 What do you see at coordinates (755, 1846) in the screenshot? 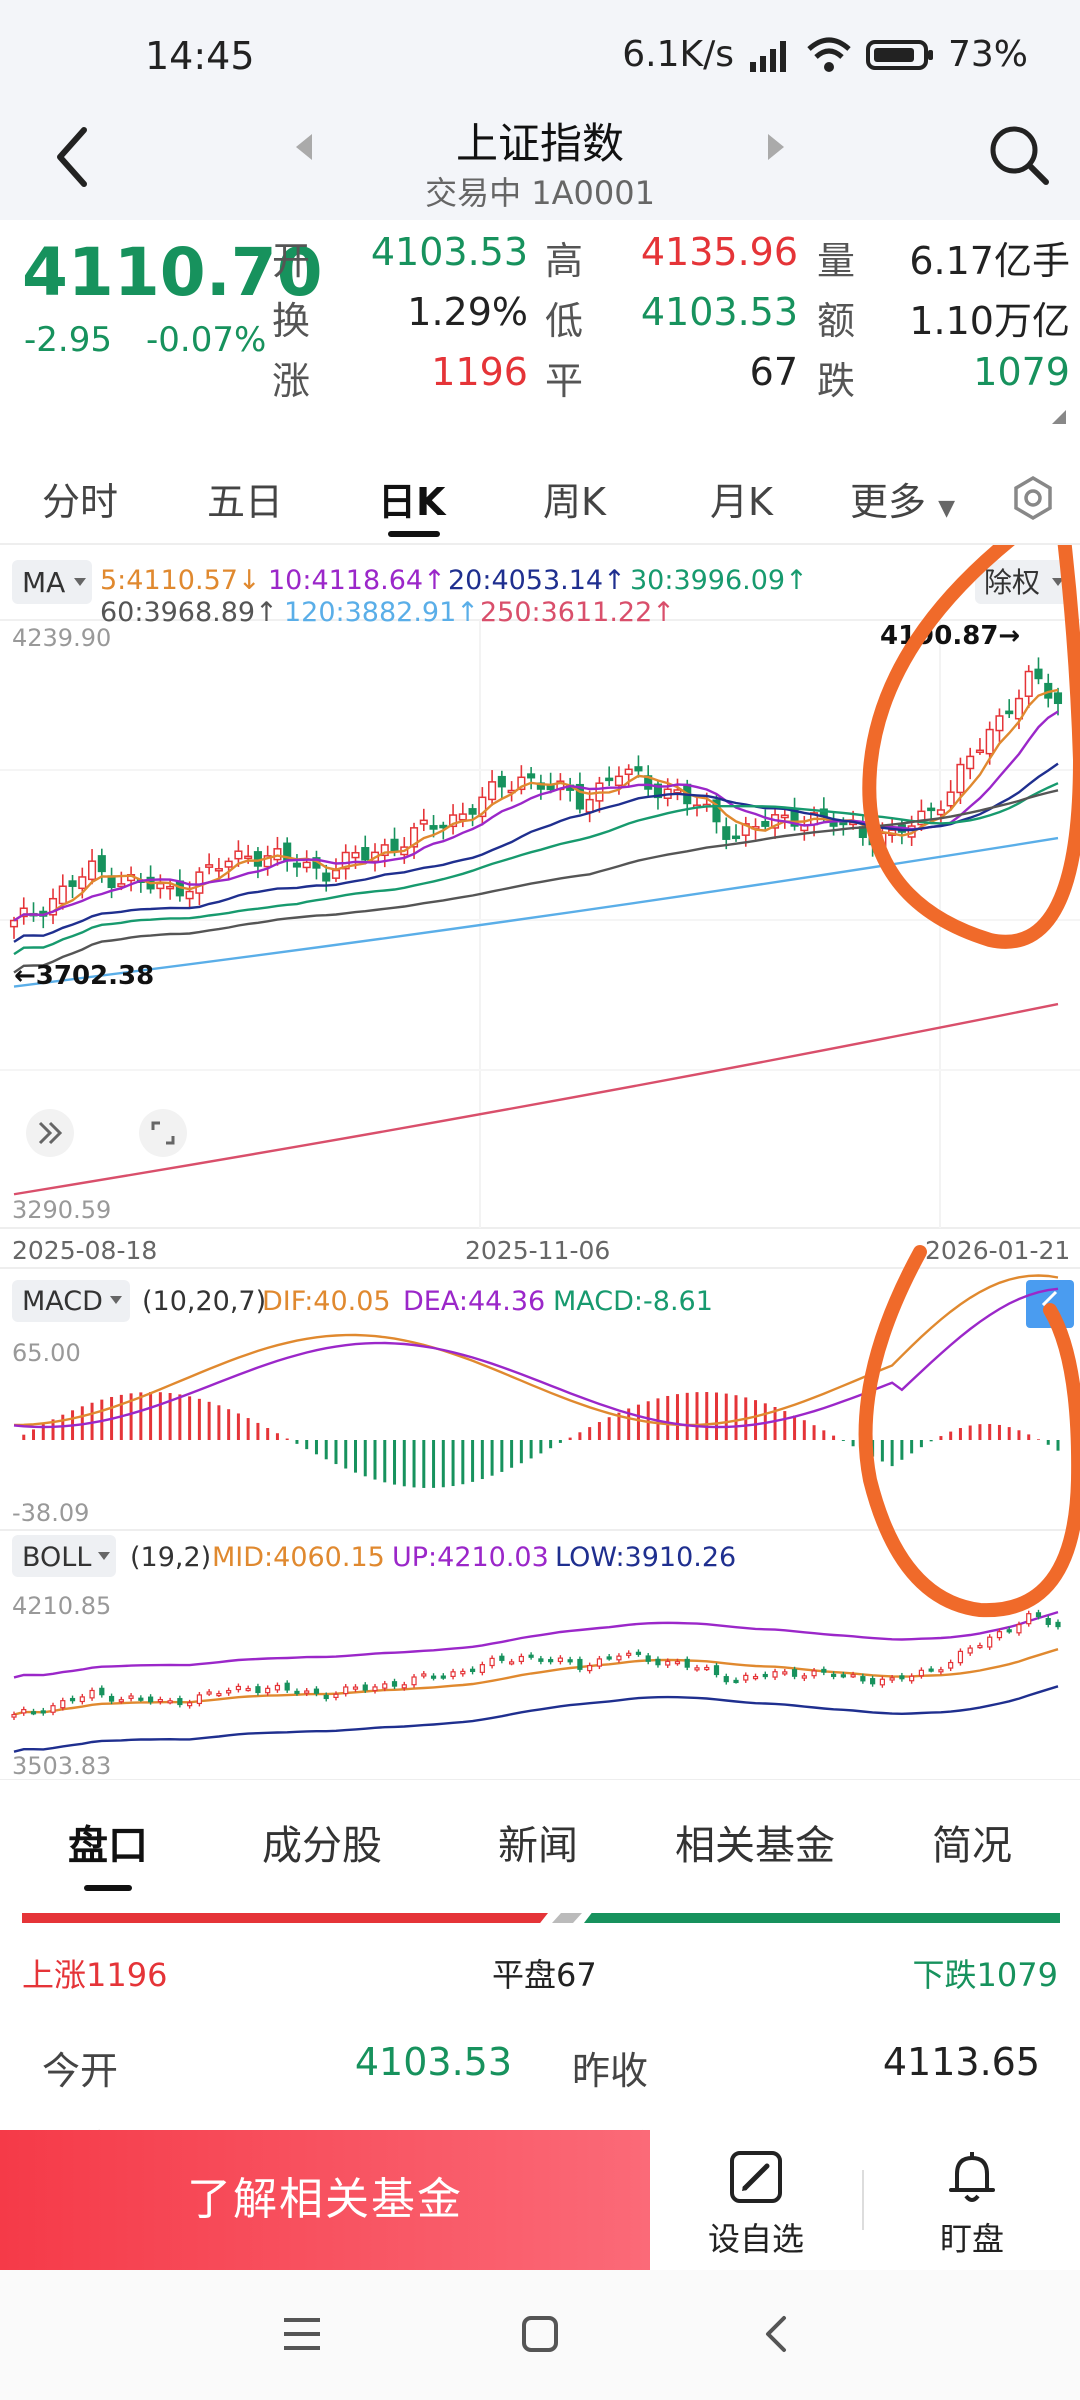
I see `tab-related-funds: 相关基金` at bounding box center [755, 1846].